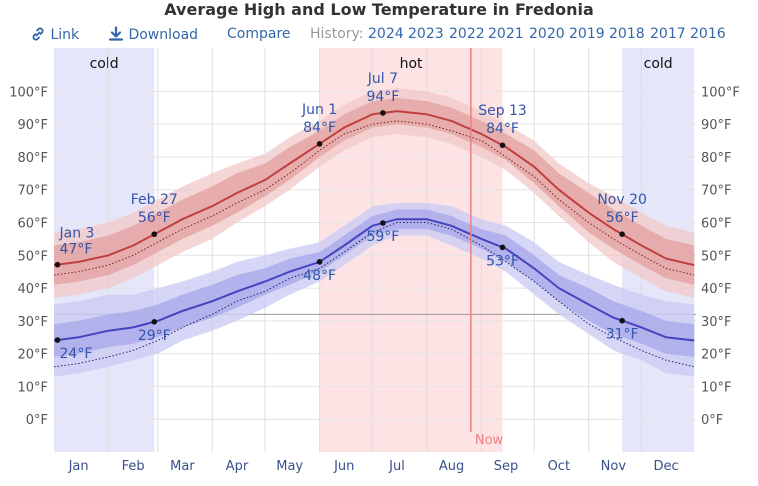  What do you see at coordinates (163, 35) in the screenshot?
I see `download-label: Download` at bounding box center [163, 35].